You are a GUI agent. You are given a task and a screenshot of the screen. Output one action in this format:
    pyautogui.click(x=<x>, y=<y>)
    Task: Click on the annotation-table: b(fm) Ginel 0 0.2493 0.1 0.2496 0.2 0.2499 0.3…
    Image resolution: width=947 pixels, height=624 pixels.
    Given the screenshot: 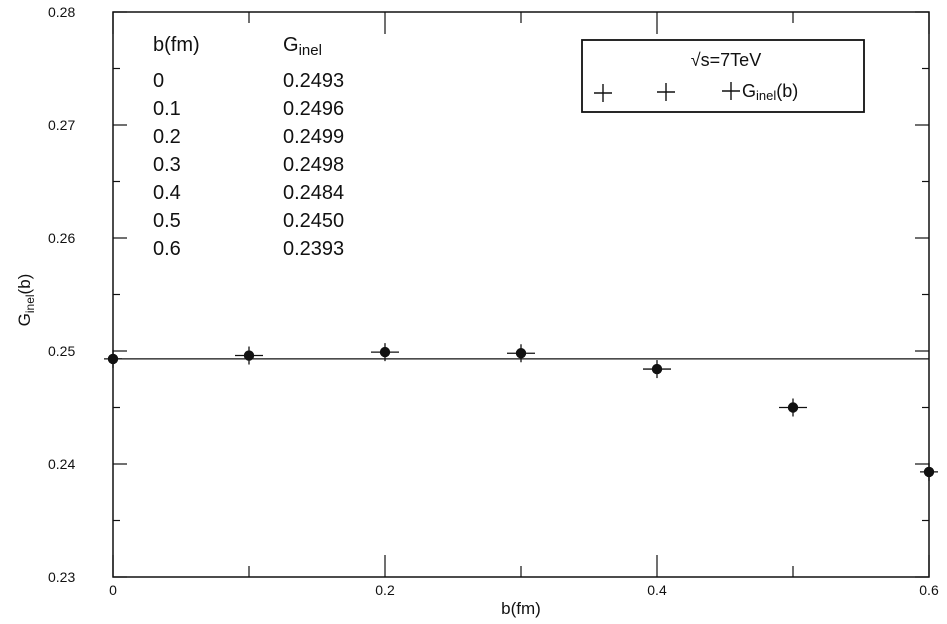 What is the action you would take?
    pyautogui.click(x=248, y=147)
    